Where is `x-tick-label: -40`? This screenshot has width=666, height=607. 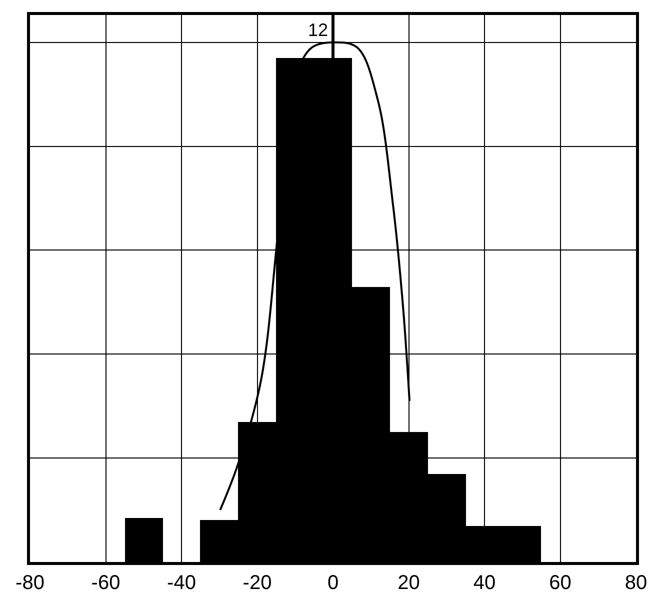
x-tick-label: -40 is located at coordinates (181, 583).